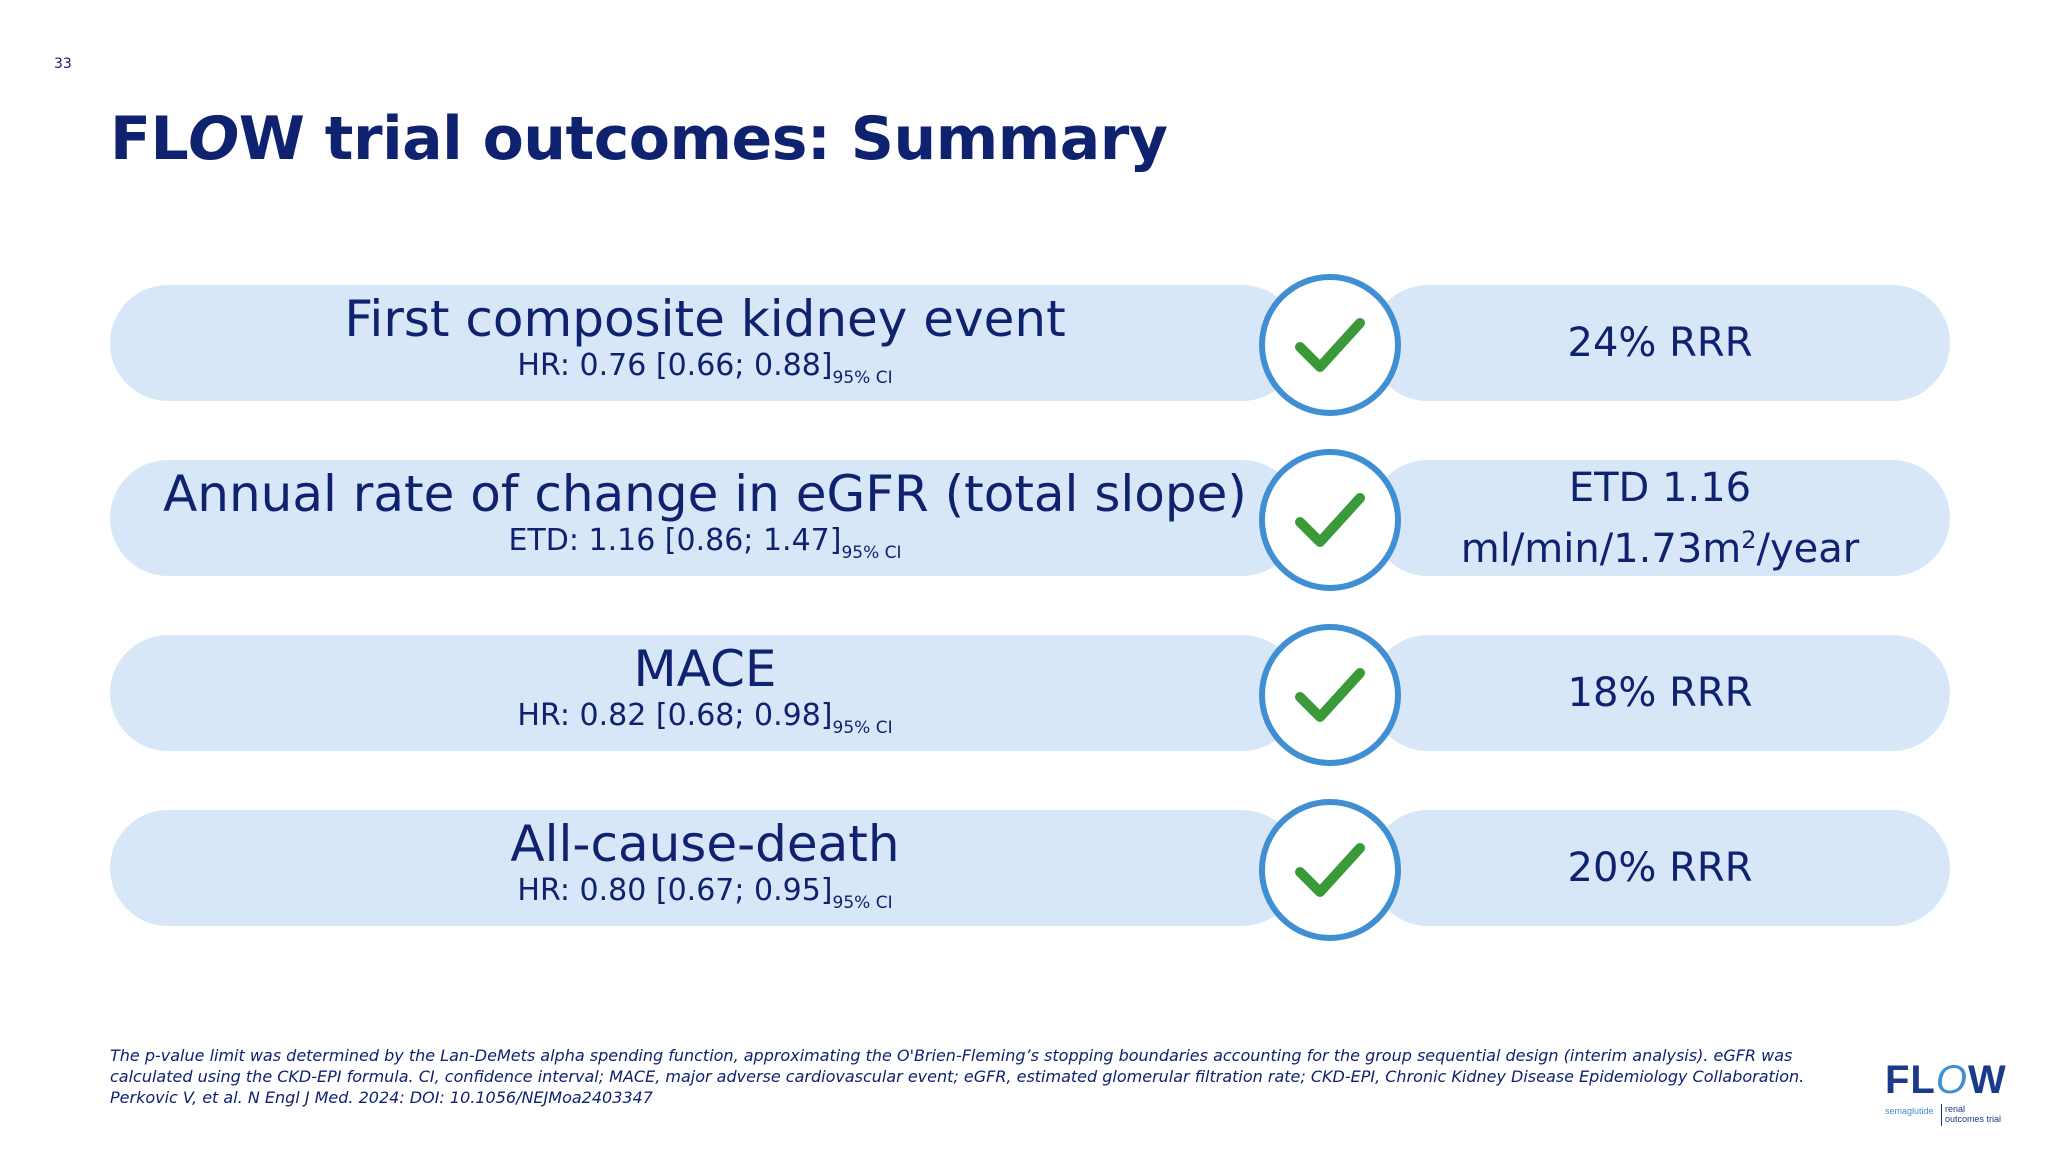  I want to click on outcome-stat: ETD: 1.16 [0.86; 1.47]95% CI, so click(704, 547).